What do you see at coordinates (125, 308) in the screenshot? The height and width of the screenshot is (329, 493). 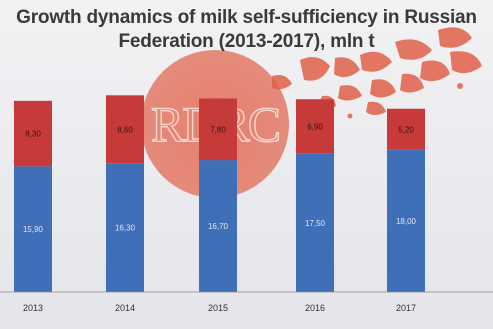 I see `x-tick-label-2014: 2014` at bounding box center [125, 308].